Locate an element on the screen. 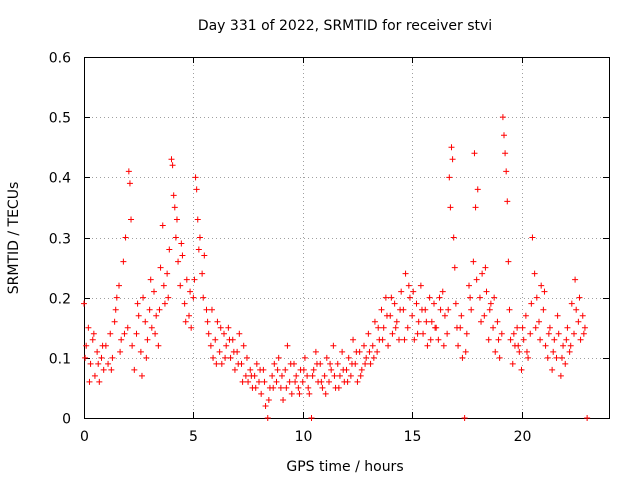 Image resolution: width=640 pixels, height=480 pixels. y-tick-label: 0.5 is located at coordinates (60, 119).